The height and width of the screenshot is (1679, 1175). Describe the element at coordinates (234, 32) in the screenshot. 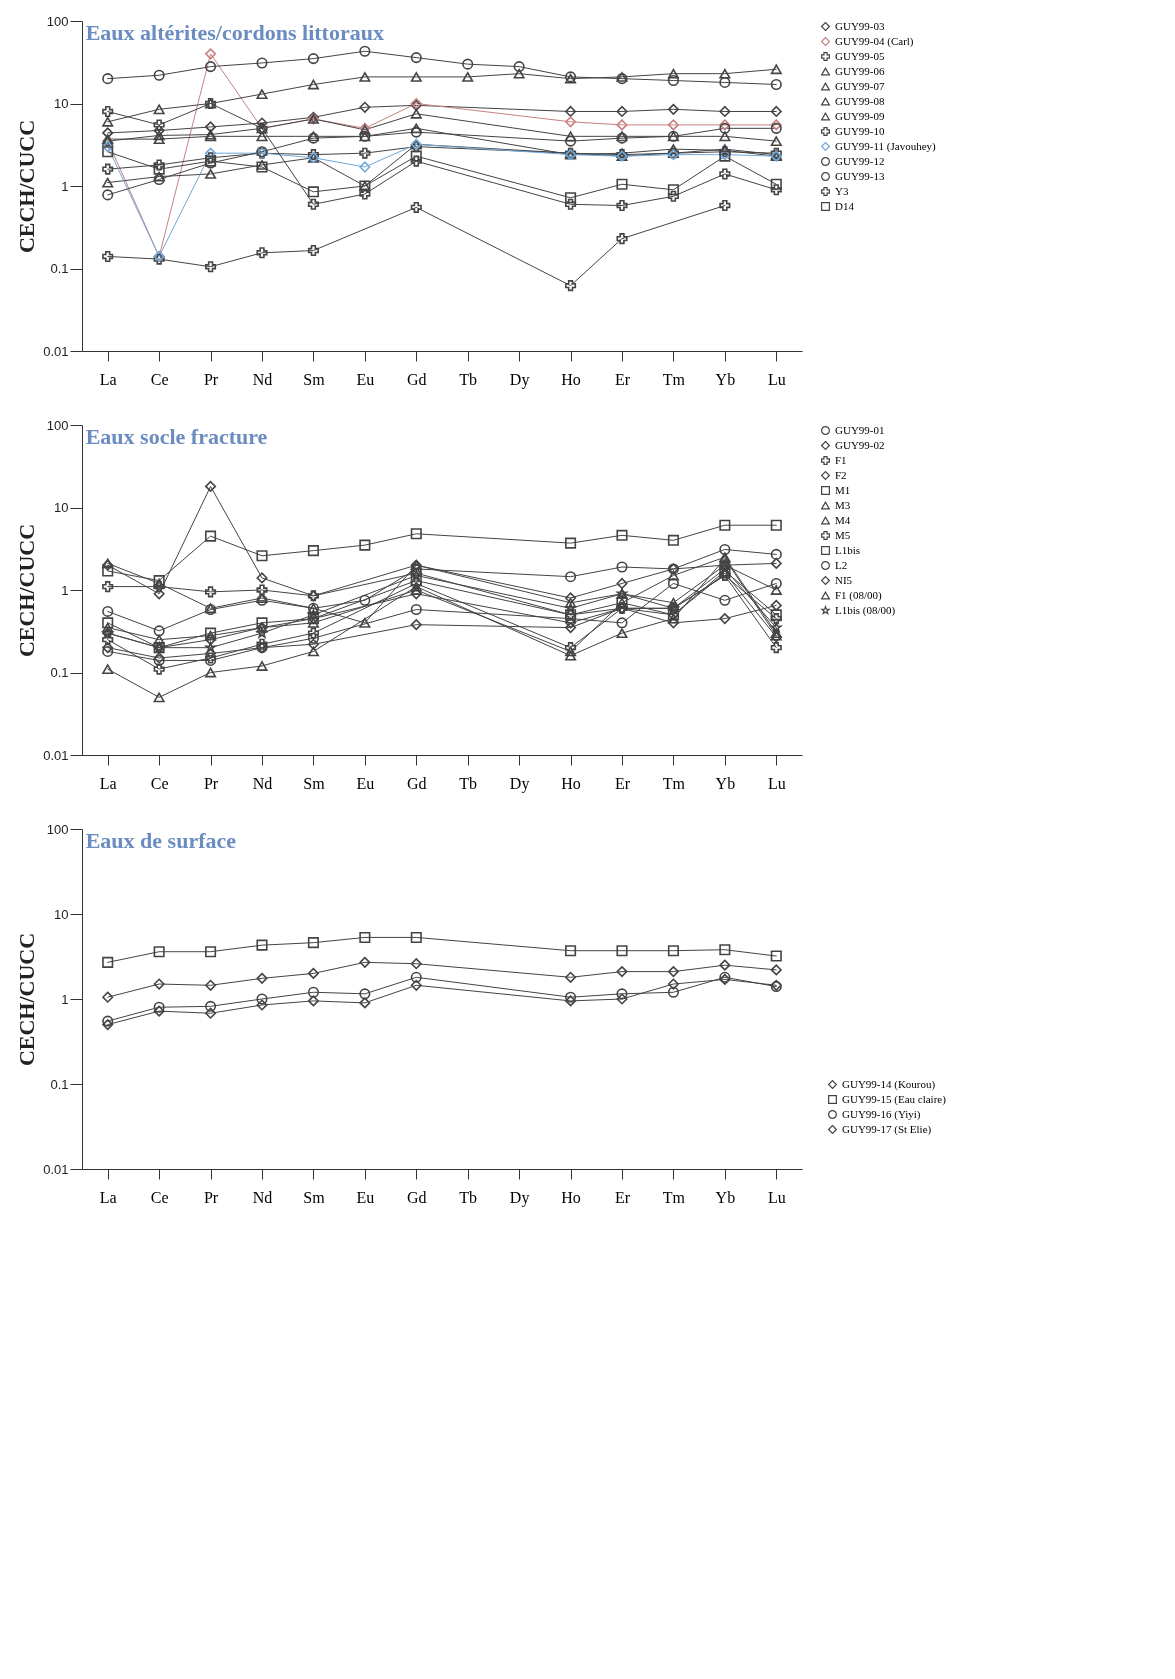

I see `chart-title: Eaux altérites/cordons littoraux` at that location.